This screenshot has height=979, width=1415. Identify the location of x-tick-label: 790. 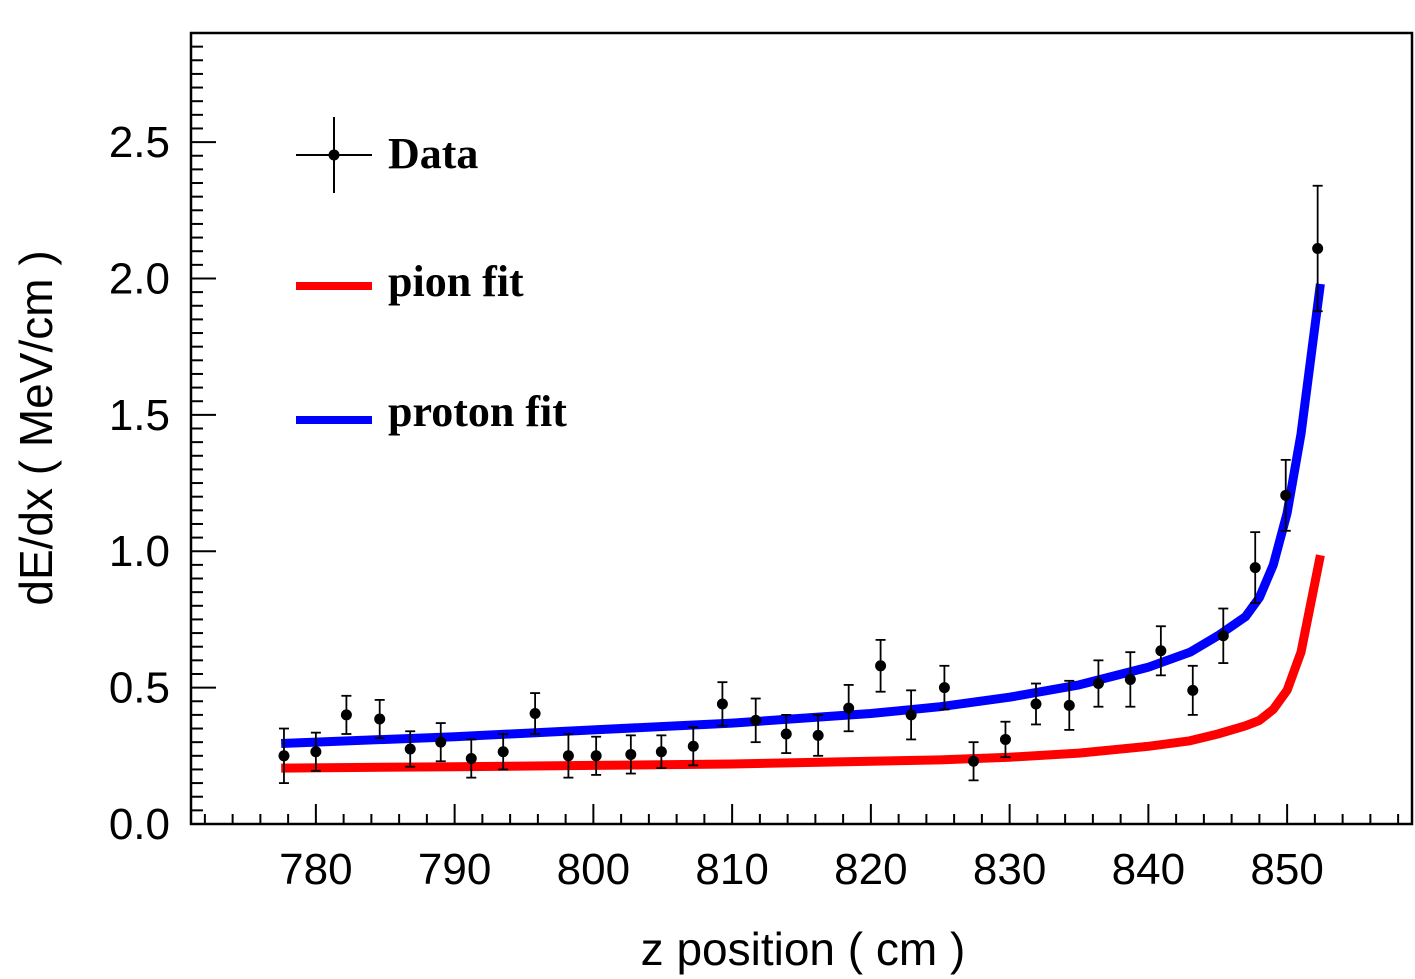
(454, 869).